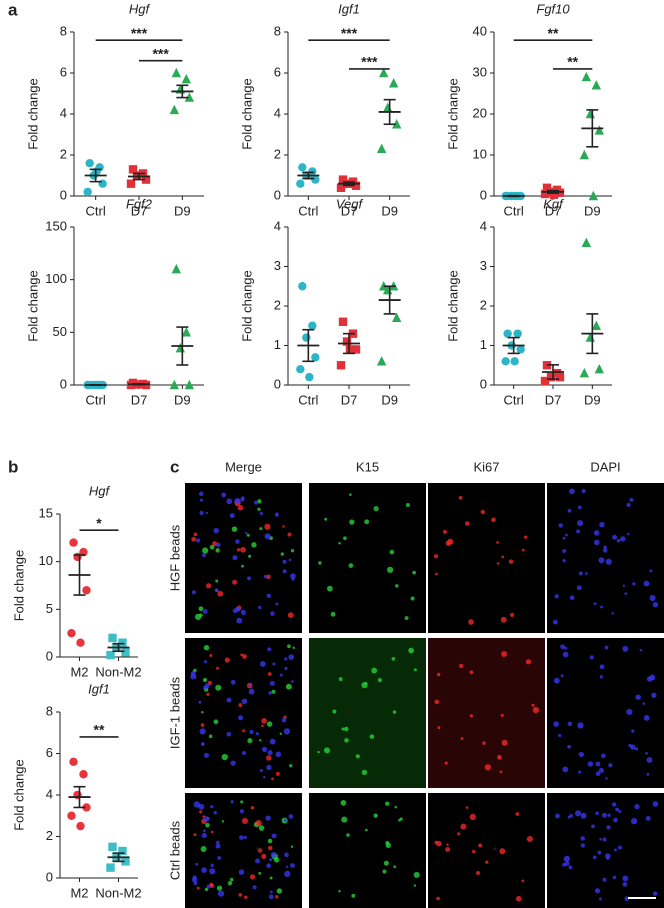 Image resolution: width=664 pixels, height=908 pixels. What do you see at coordinates (480, 30) in the screenshot?
I see `y-tick-label: 40` at bounding box center [480, 30].